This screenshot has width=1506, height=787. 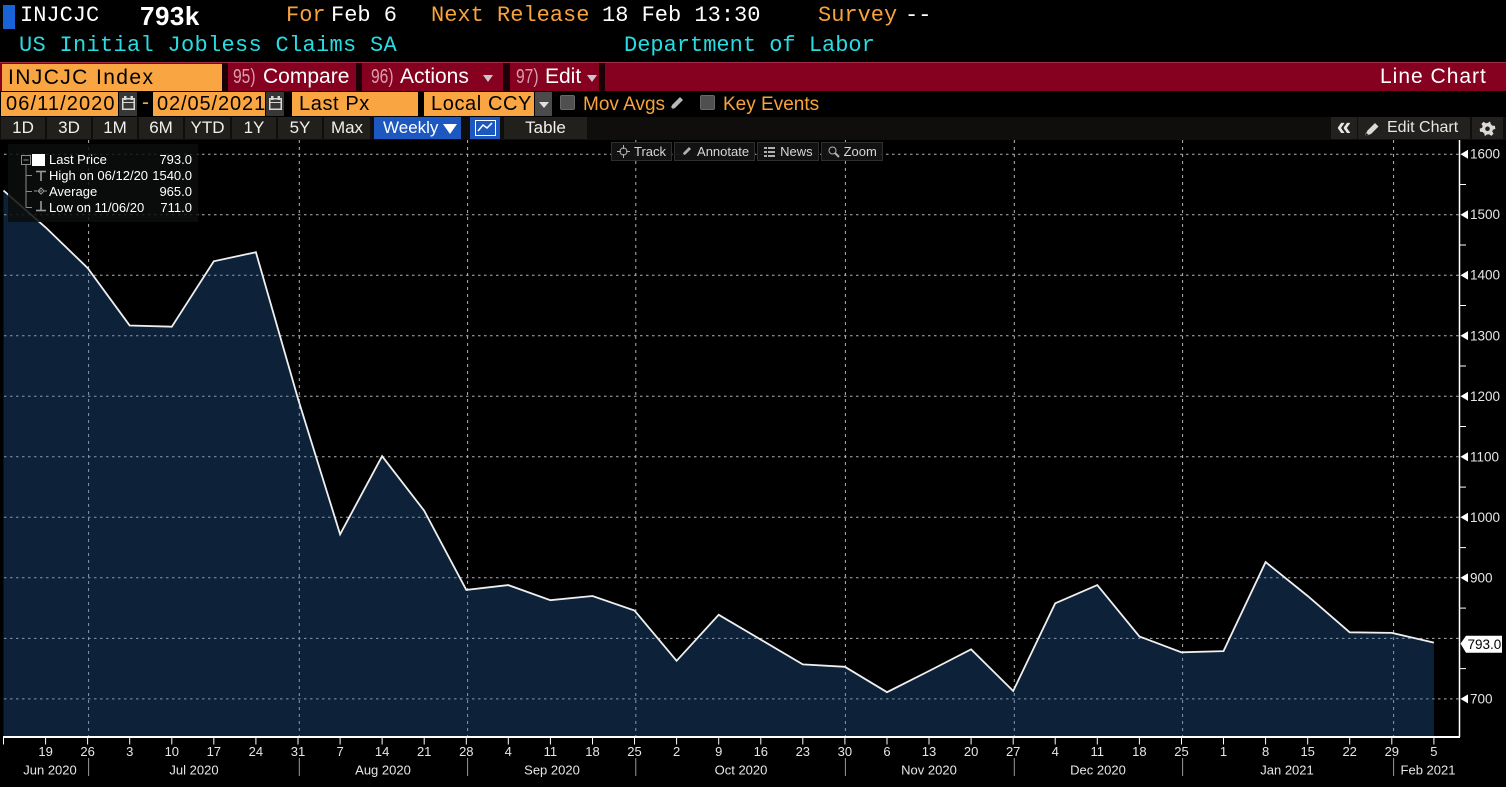 What do you see at coordinates (886, 751) in the screenshot?
I see `svg-text: 6` at bounding box center [886, 751].